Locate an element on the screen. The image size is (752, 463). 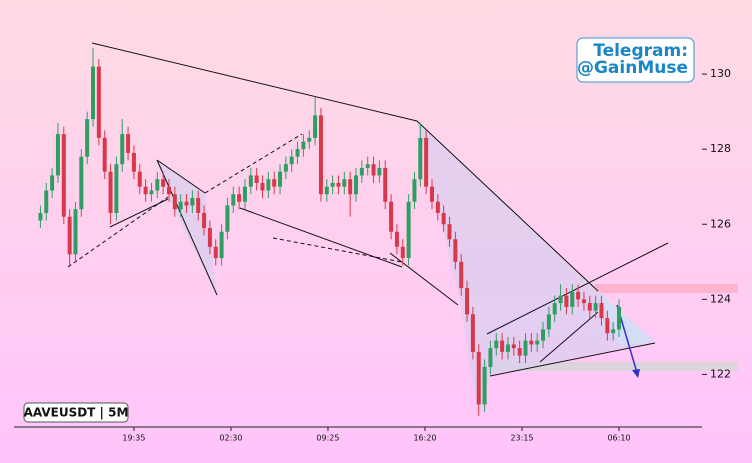
symbol-box is located at coordinates (76, 412).